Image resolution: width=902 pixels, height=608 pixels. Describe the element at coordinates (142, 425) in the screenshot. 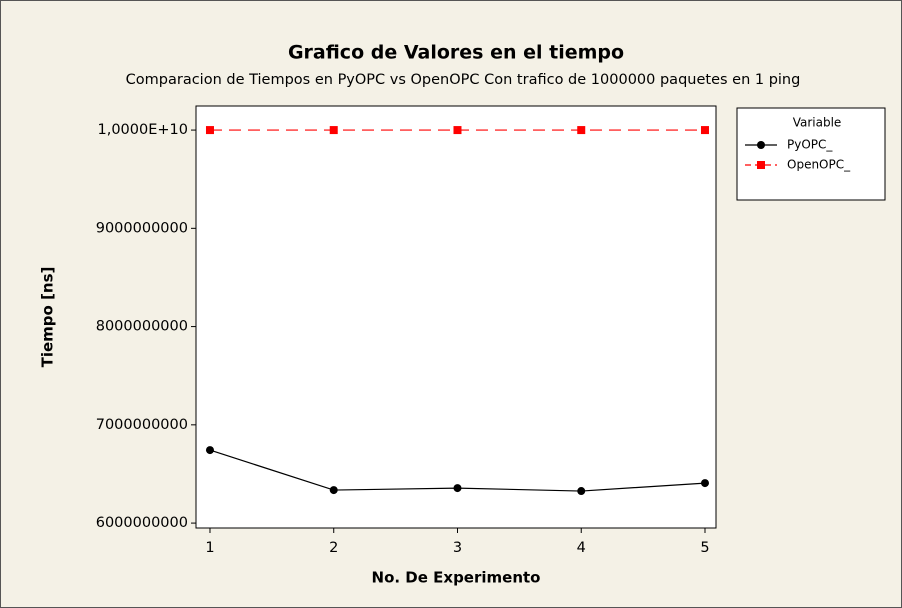

I see `y-tick-label: 7000000000` at that location.